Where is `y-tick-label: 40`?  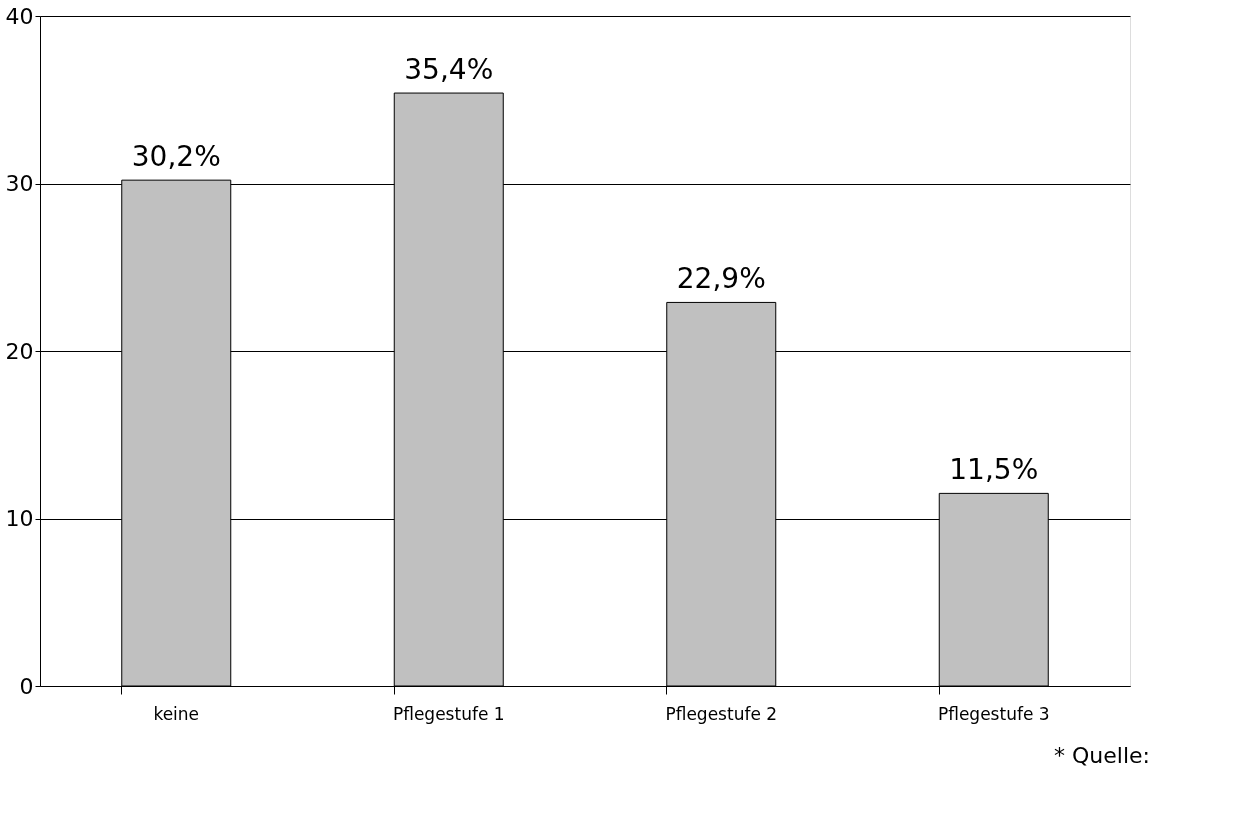
y-tick-label: 40 is located at coordinates (19, 16).